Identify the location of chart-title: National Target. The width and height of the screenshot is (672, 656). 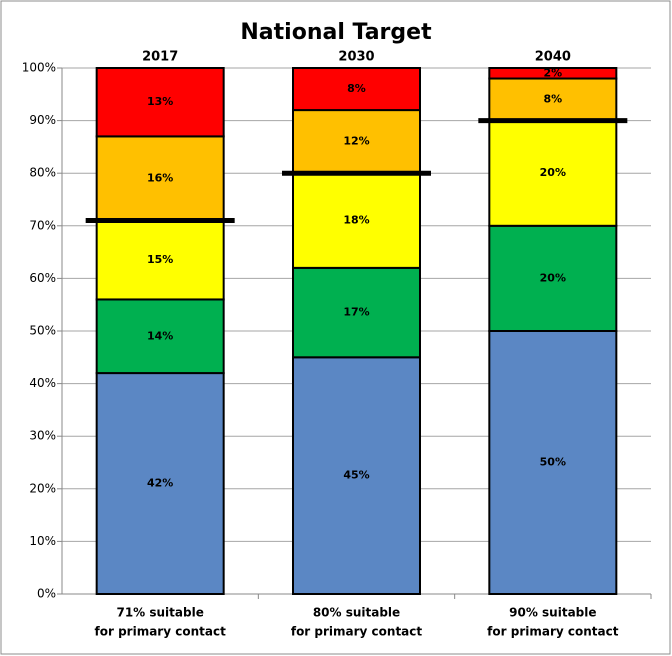
(336, 32).